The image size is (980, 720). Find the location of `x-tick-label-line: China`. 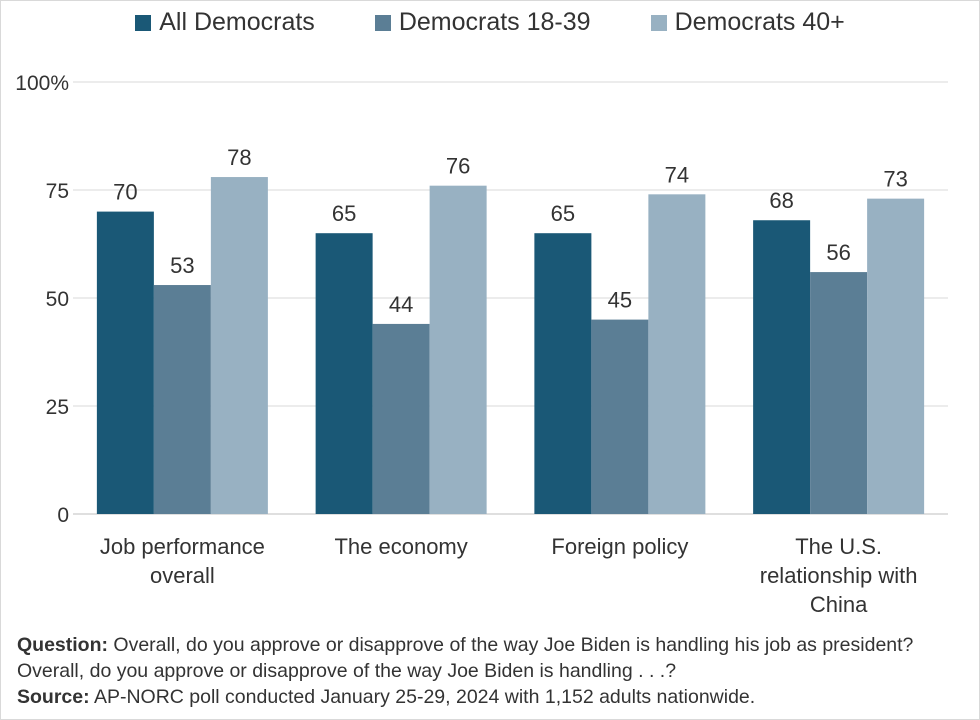

x-tick-label-line: China is located at coordinates (838, 604).